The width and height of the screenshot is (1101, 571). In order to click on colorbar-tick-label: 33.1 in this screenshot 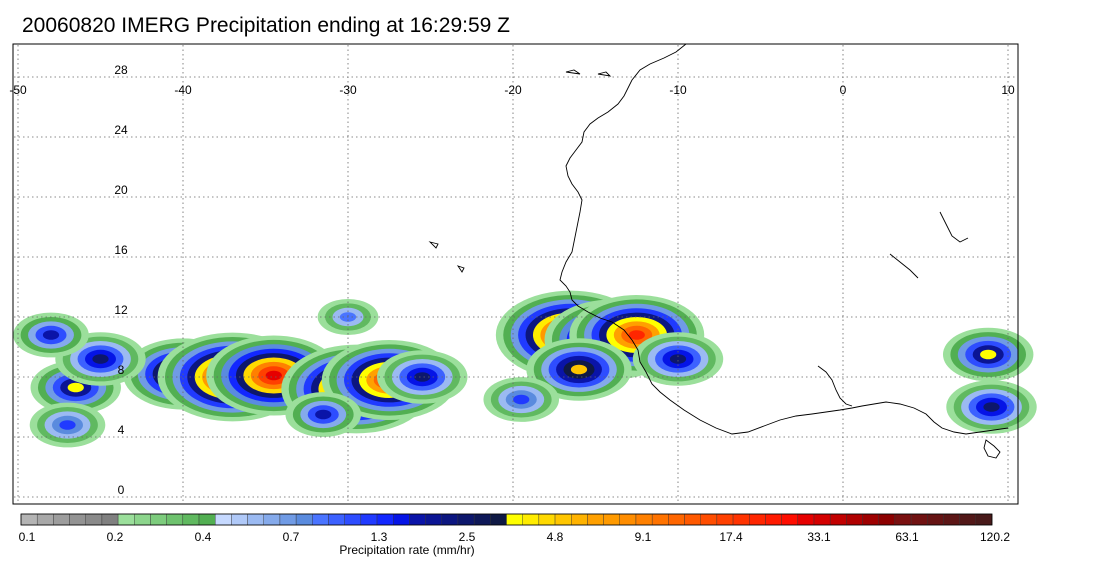, I will do `click(819, 537)`.